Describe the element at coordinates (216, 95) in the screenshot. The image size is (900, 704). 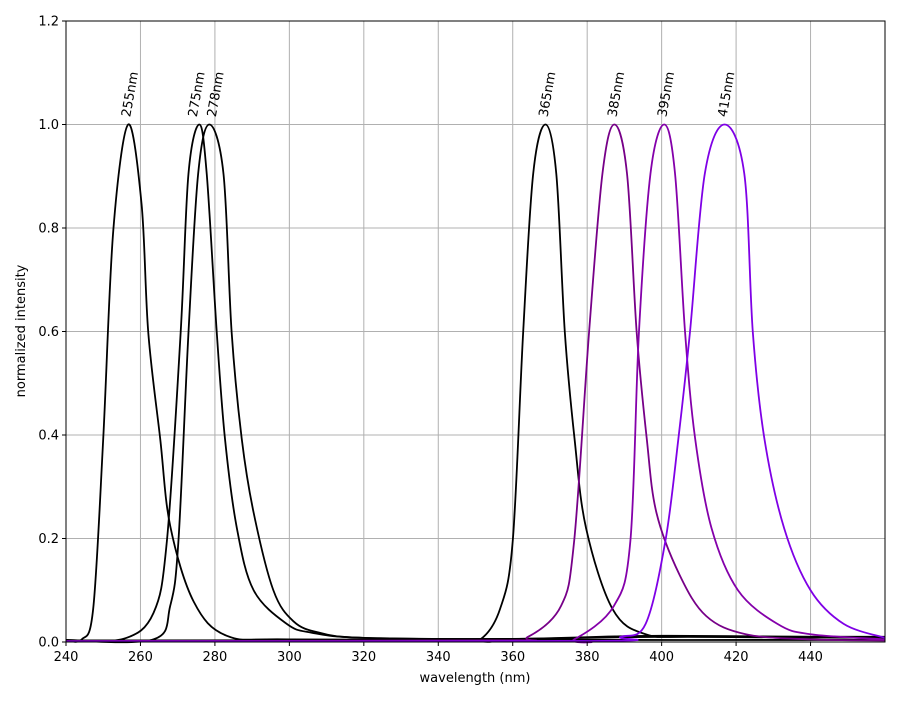
I see `peak-label-278nm: 278nm` at that location.